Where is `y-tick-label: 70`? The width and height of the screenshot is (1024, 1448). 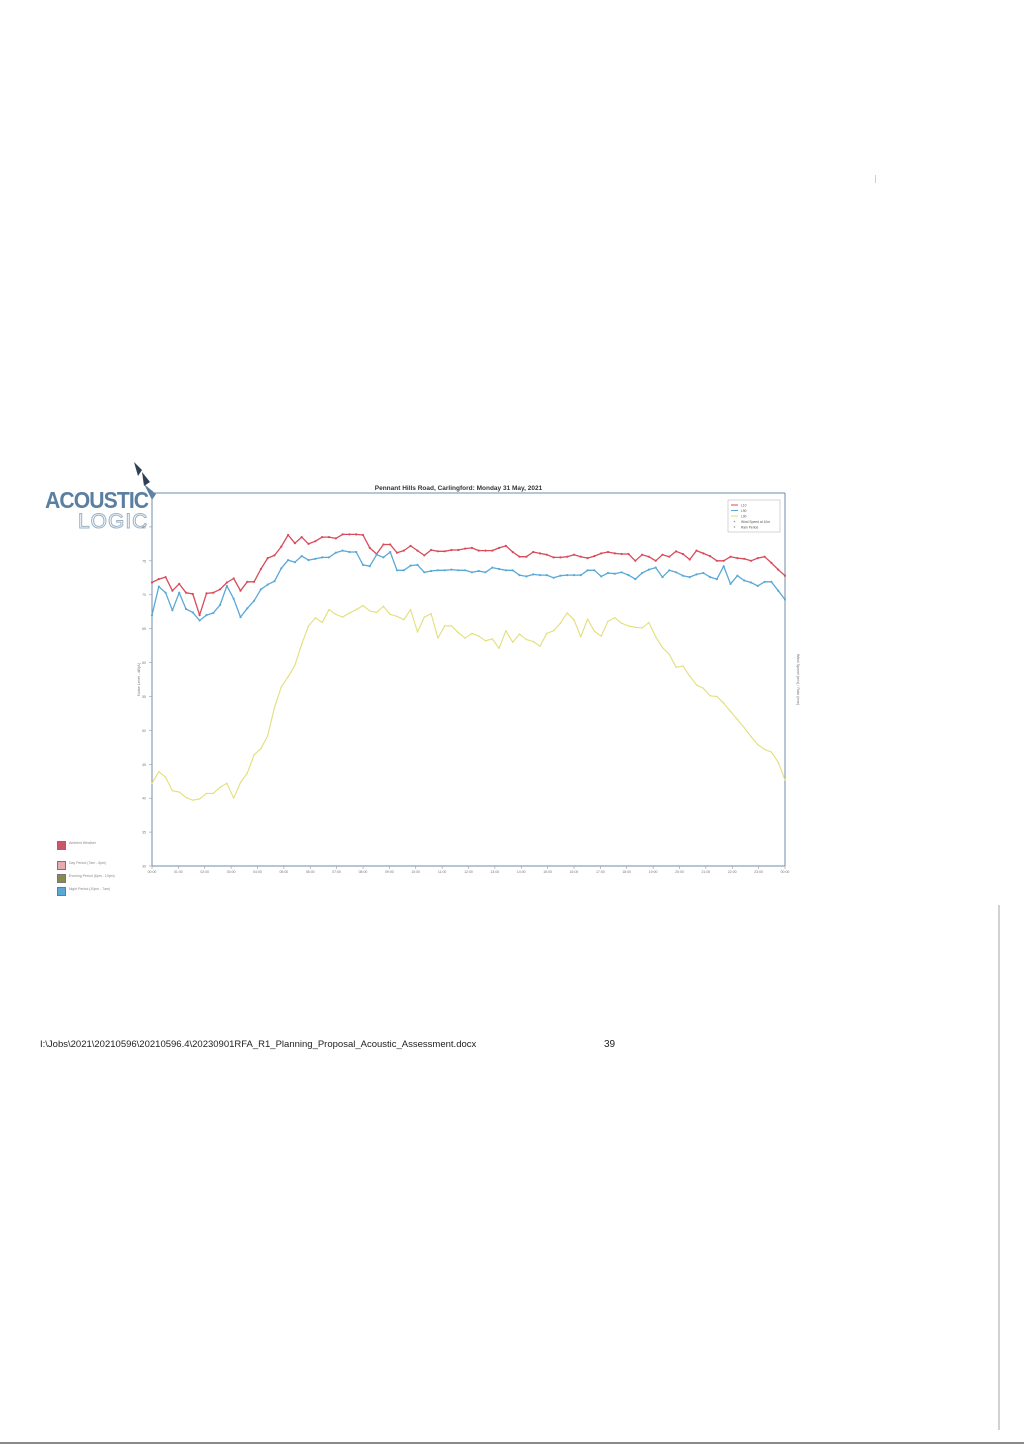
y-tick-label: 70 is located at coordinates (144, 595).